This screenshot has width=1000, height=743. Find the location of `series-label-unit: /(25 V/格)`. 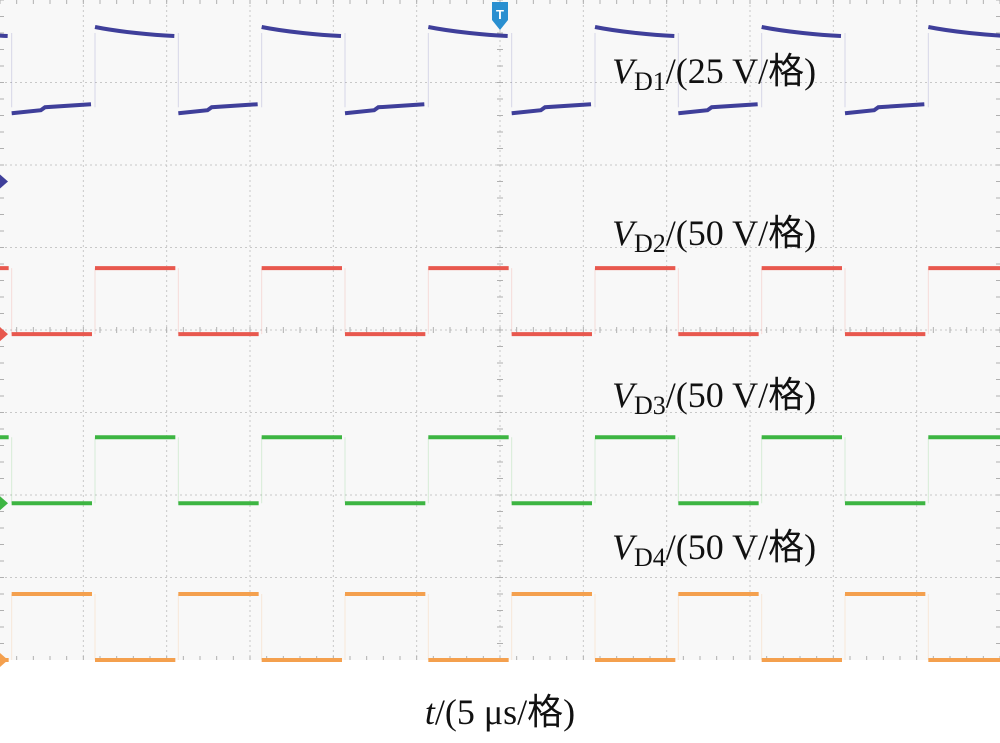

series-label-unit: /(25 V/格) is located at coordinates (741, 71).